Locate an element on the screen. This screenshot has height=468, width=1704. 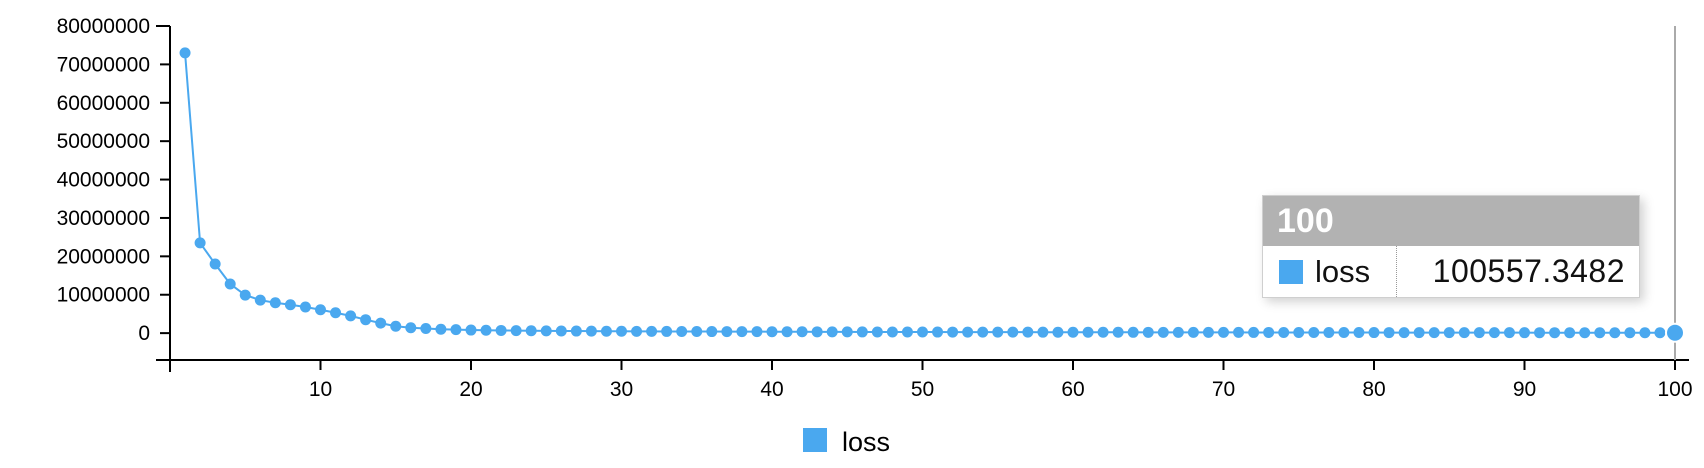
legend-swatch is located at coordinates (815, 440).